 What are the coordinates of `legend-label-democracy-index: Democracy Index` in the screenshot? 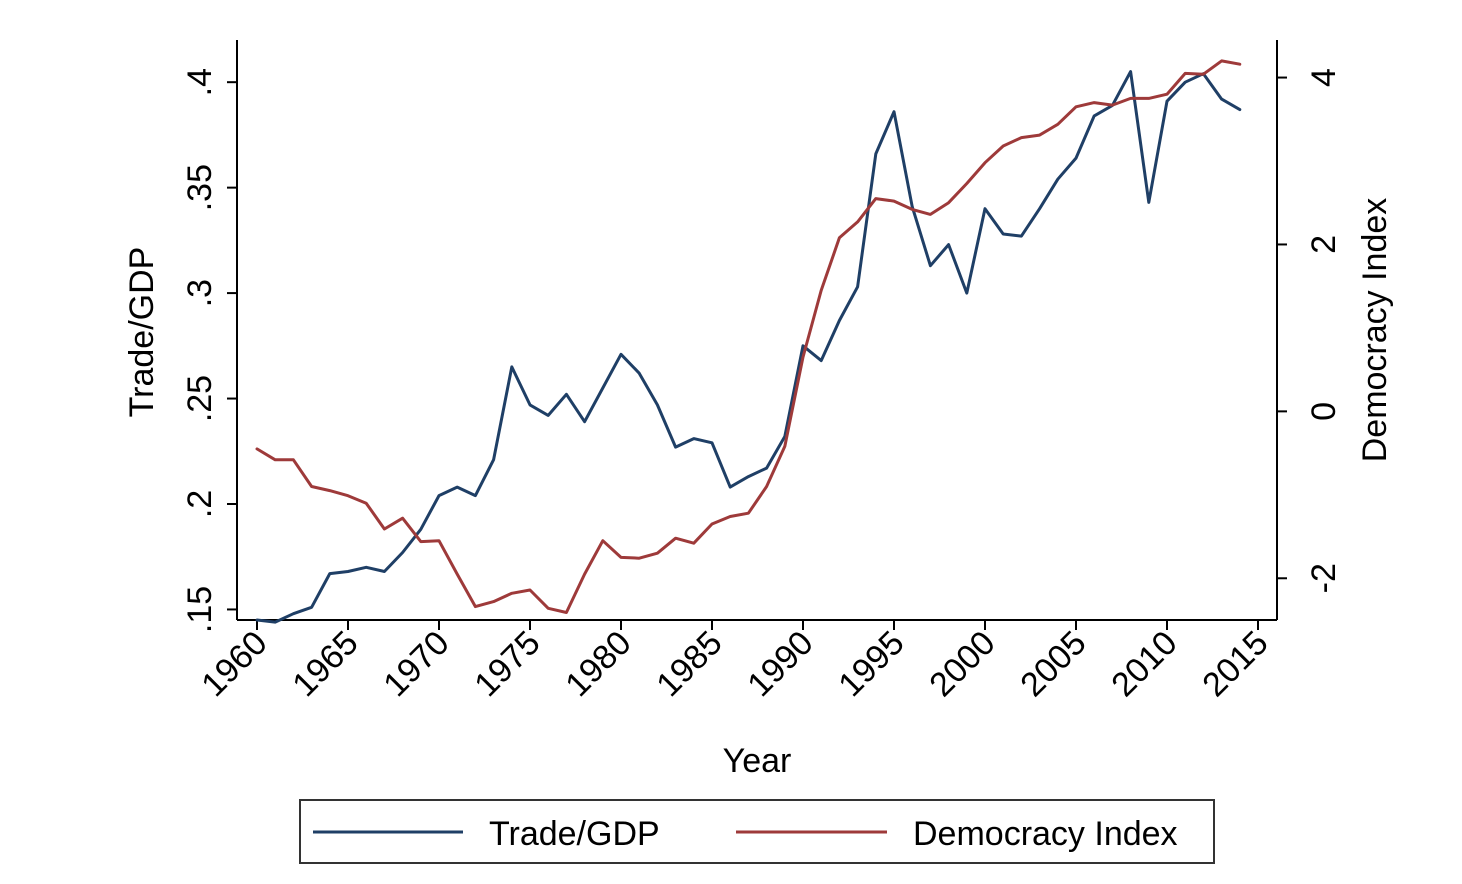 It's located at (1045, 834).